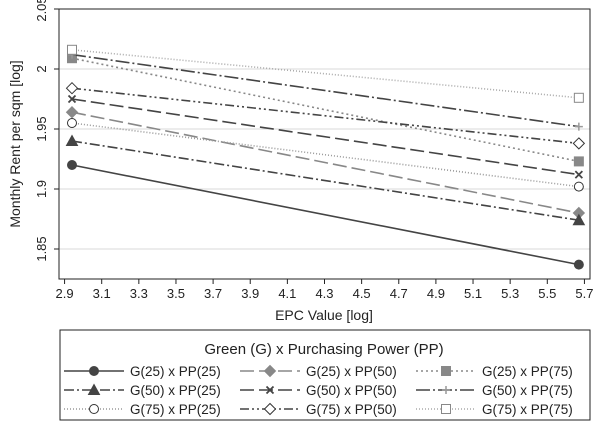 Image resolution: width=596 pixels, height=422 pixels. What do you see at coordinates (547, 293) in the screenshot?
I see `x-tick-label: 5.5` at bounding box center [547, 293].